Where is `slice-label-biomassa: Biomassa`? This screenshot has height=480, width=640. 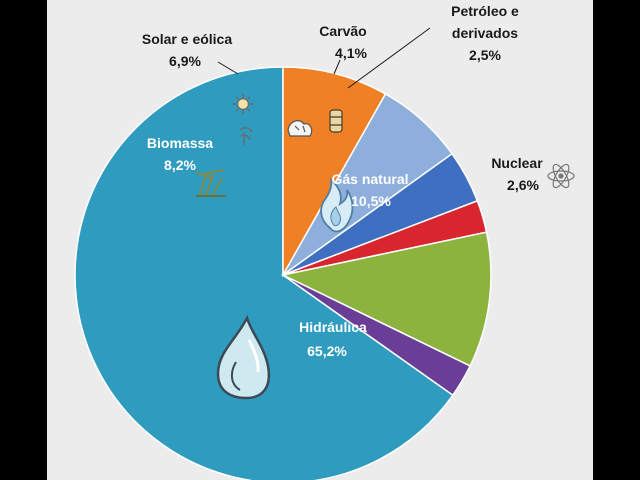 slice-label-biomassa: Biomassa is located at coordinates (180, 143).